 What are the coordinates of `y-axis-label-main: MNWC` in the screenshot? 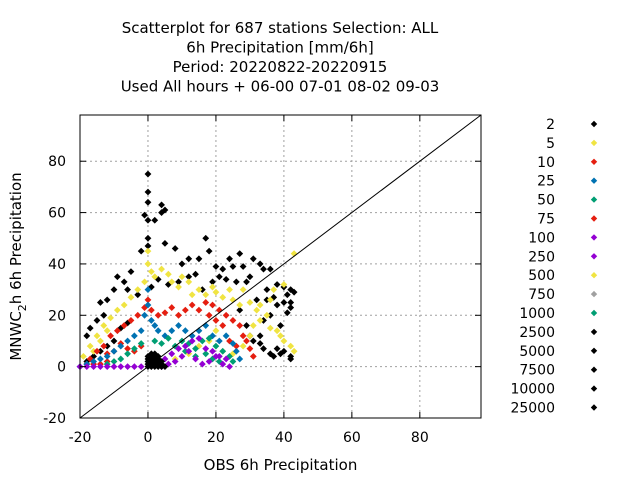 It's located at (16, 335).